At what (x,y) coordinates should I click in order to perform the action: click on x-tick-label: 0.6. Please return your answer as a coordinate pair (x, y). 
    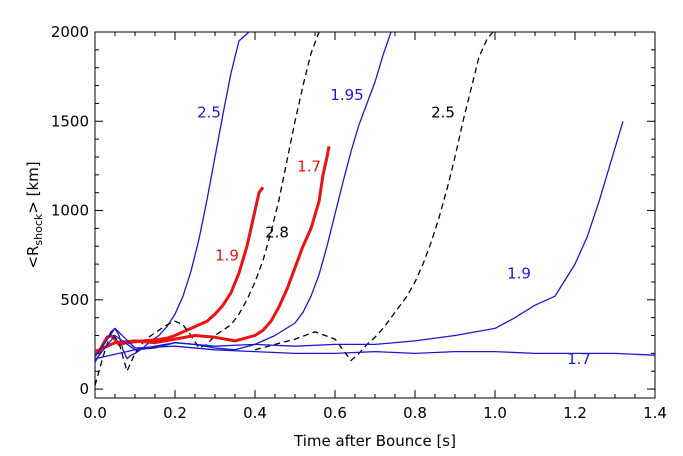
    Looking at the image, I should click on (335, 413).